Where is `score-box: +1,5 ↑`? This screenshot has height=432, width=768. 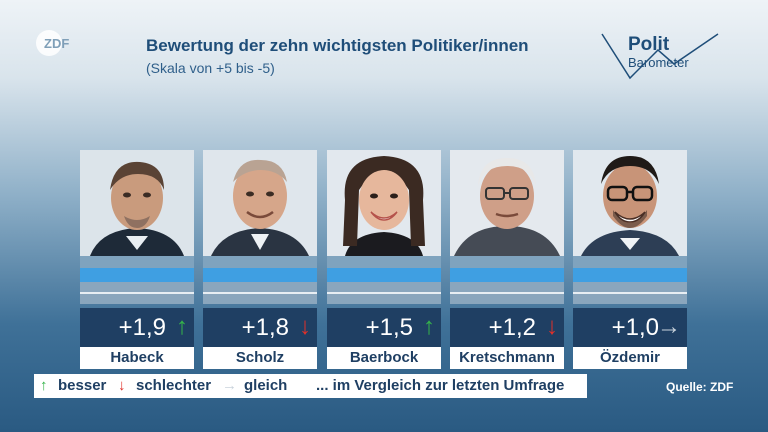 score-box: +1,5 ↑ is located at coordinates (384, 327).